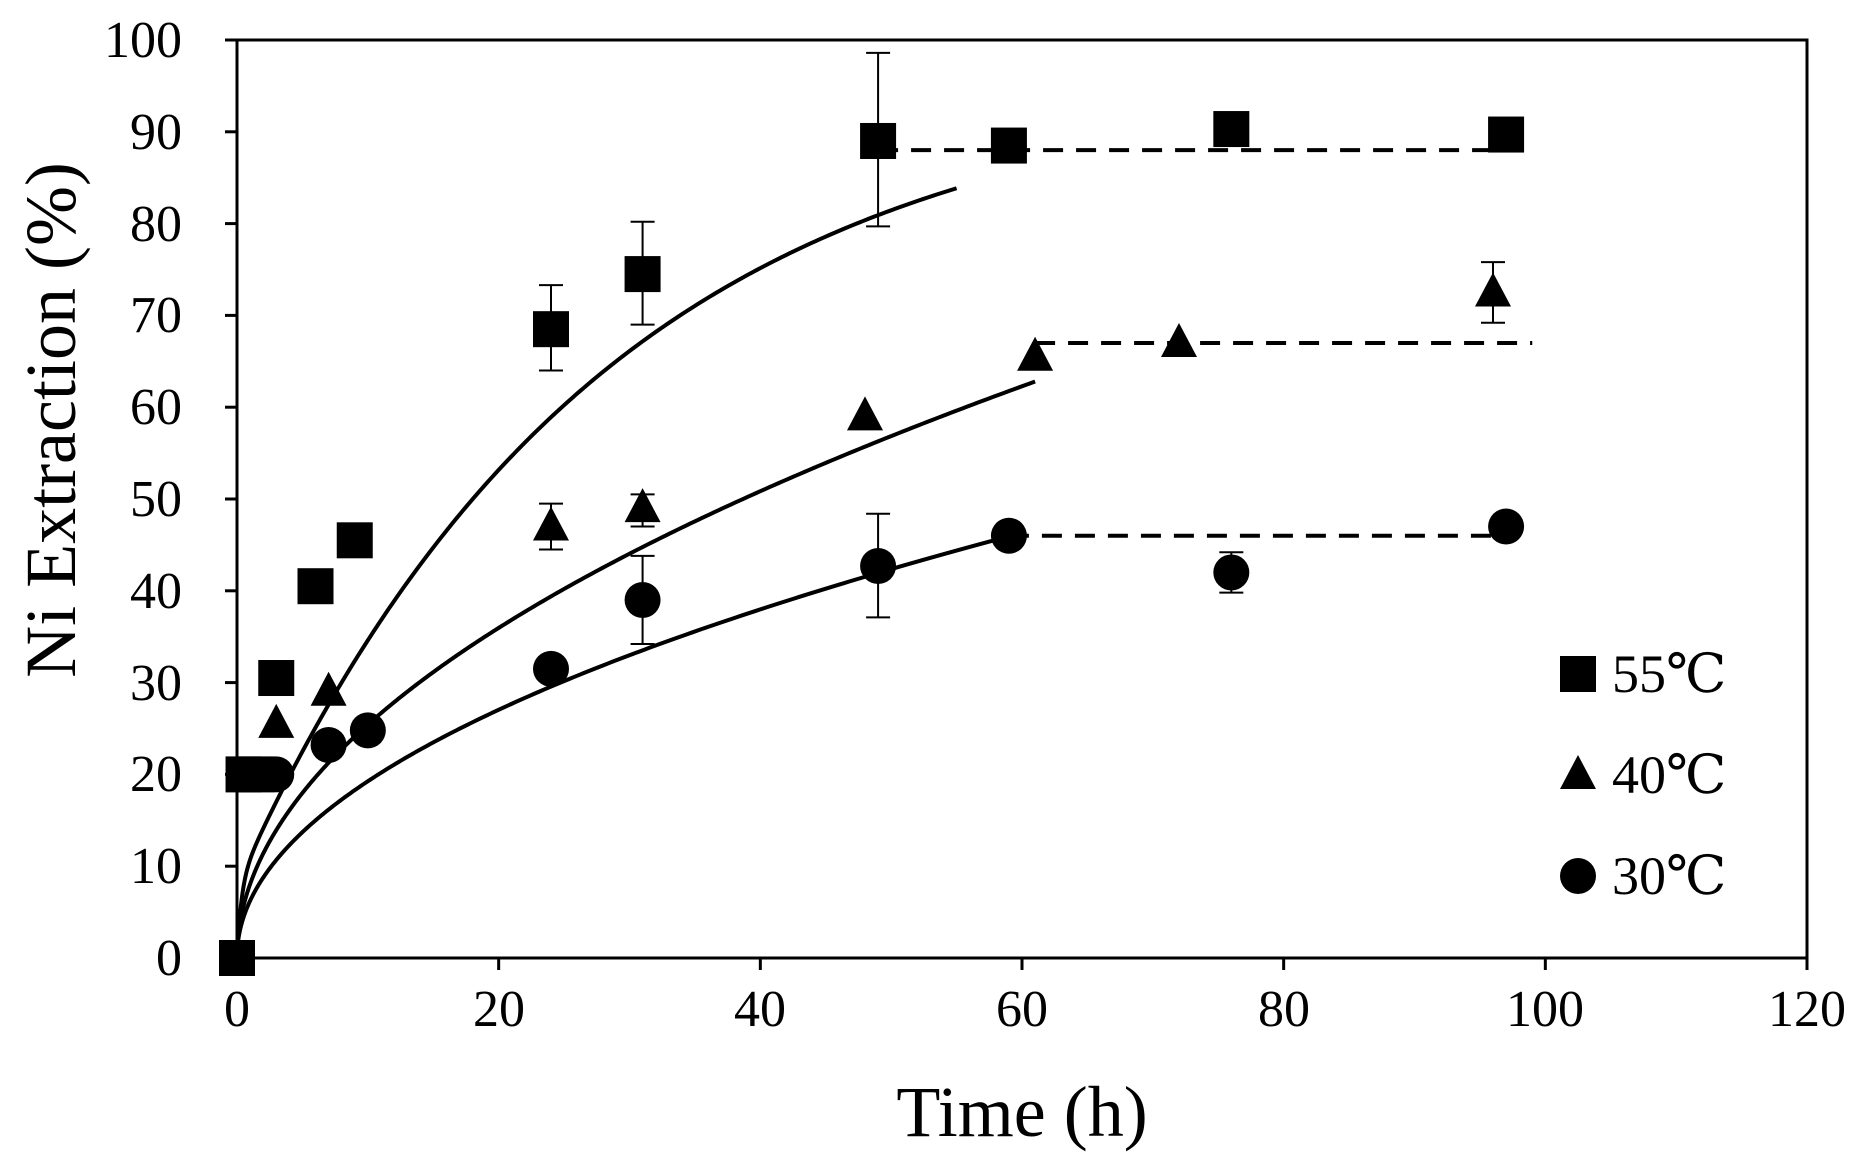  I want to click on x-tick-label: 120, so click(1807, 1009).